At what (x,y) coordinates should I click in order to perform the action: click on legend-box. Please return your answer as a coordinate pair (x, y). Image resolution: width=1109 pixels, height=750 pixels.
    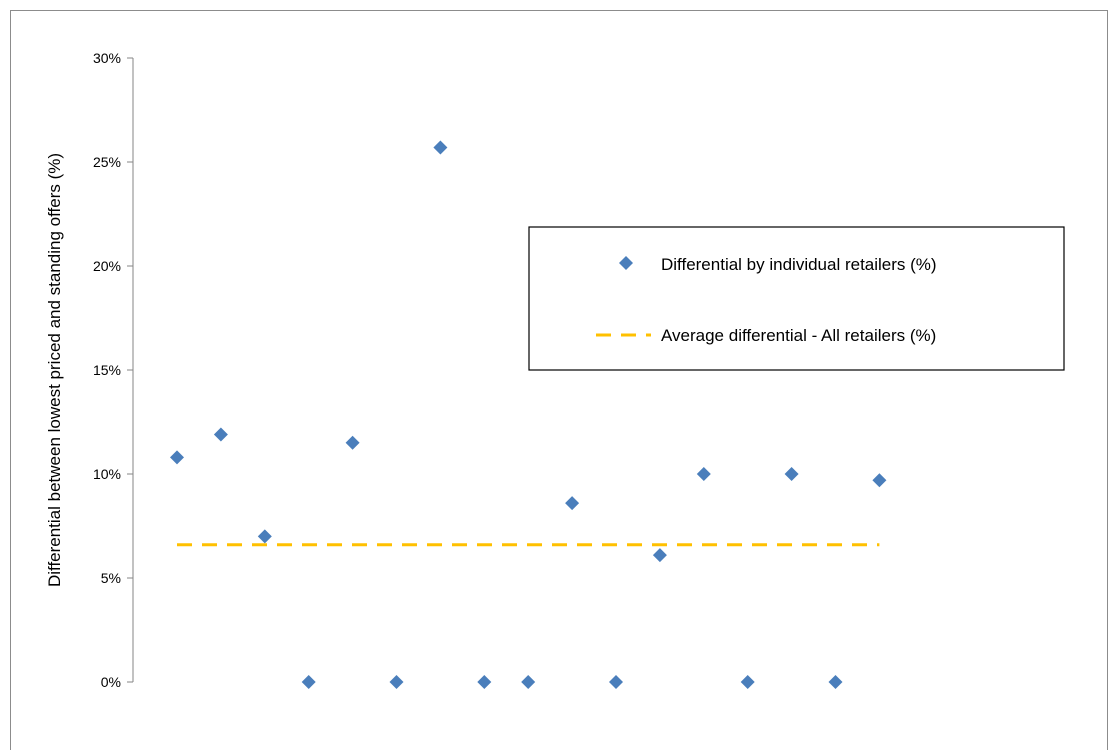
    Looking at the image, I should click on (796, 298).